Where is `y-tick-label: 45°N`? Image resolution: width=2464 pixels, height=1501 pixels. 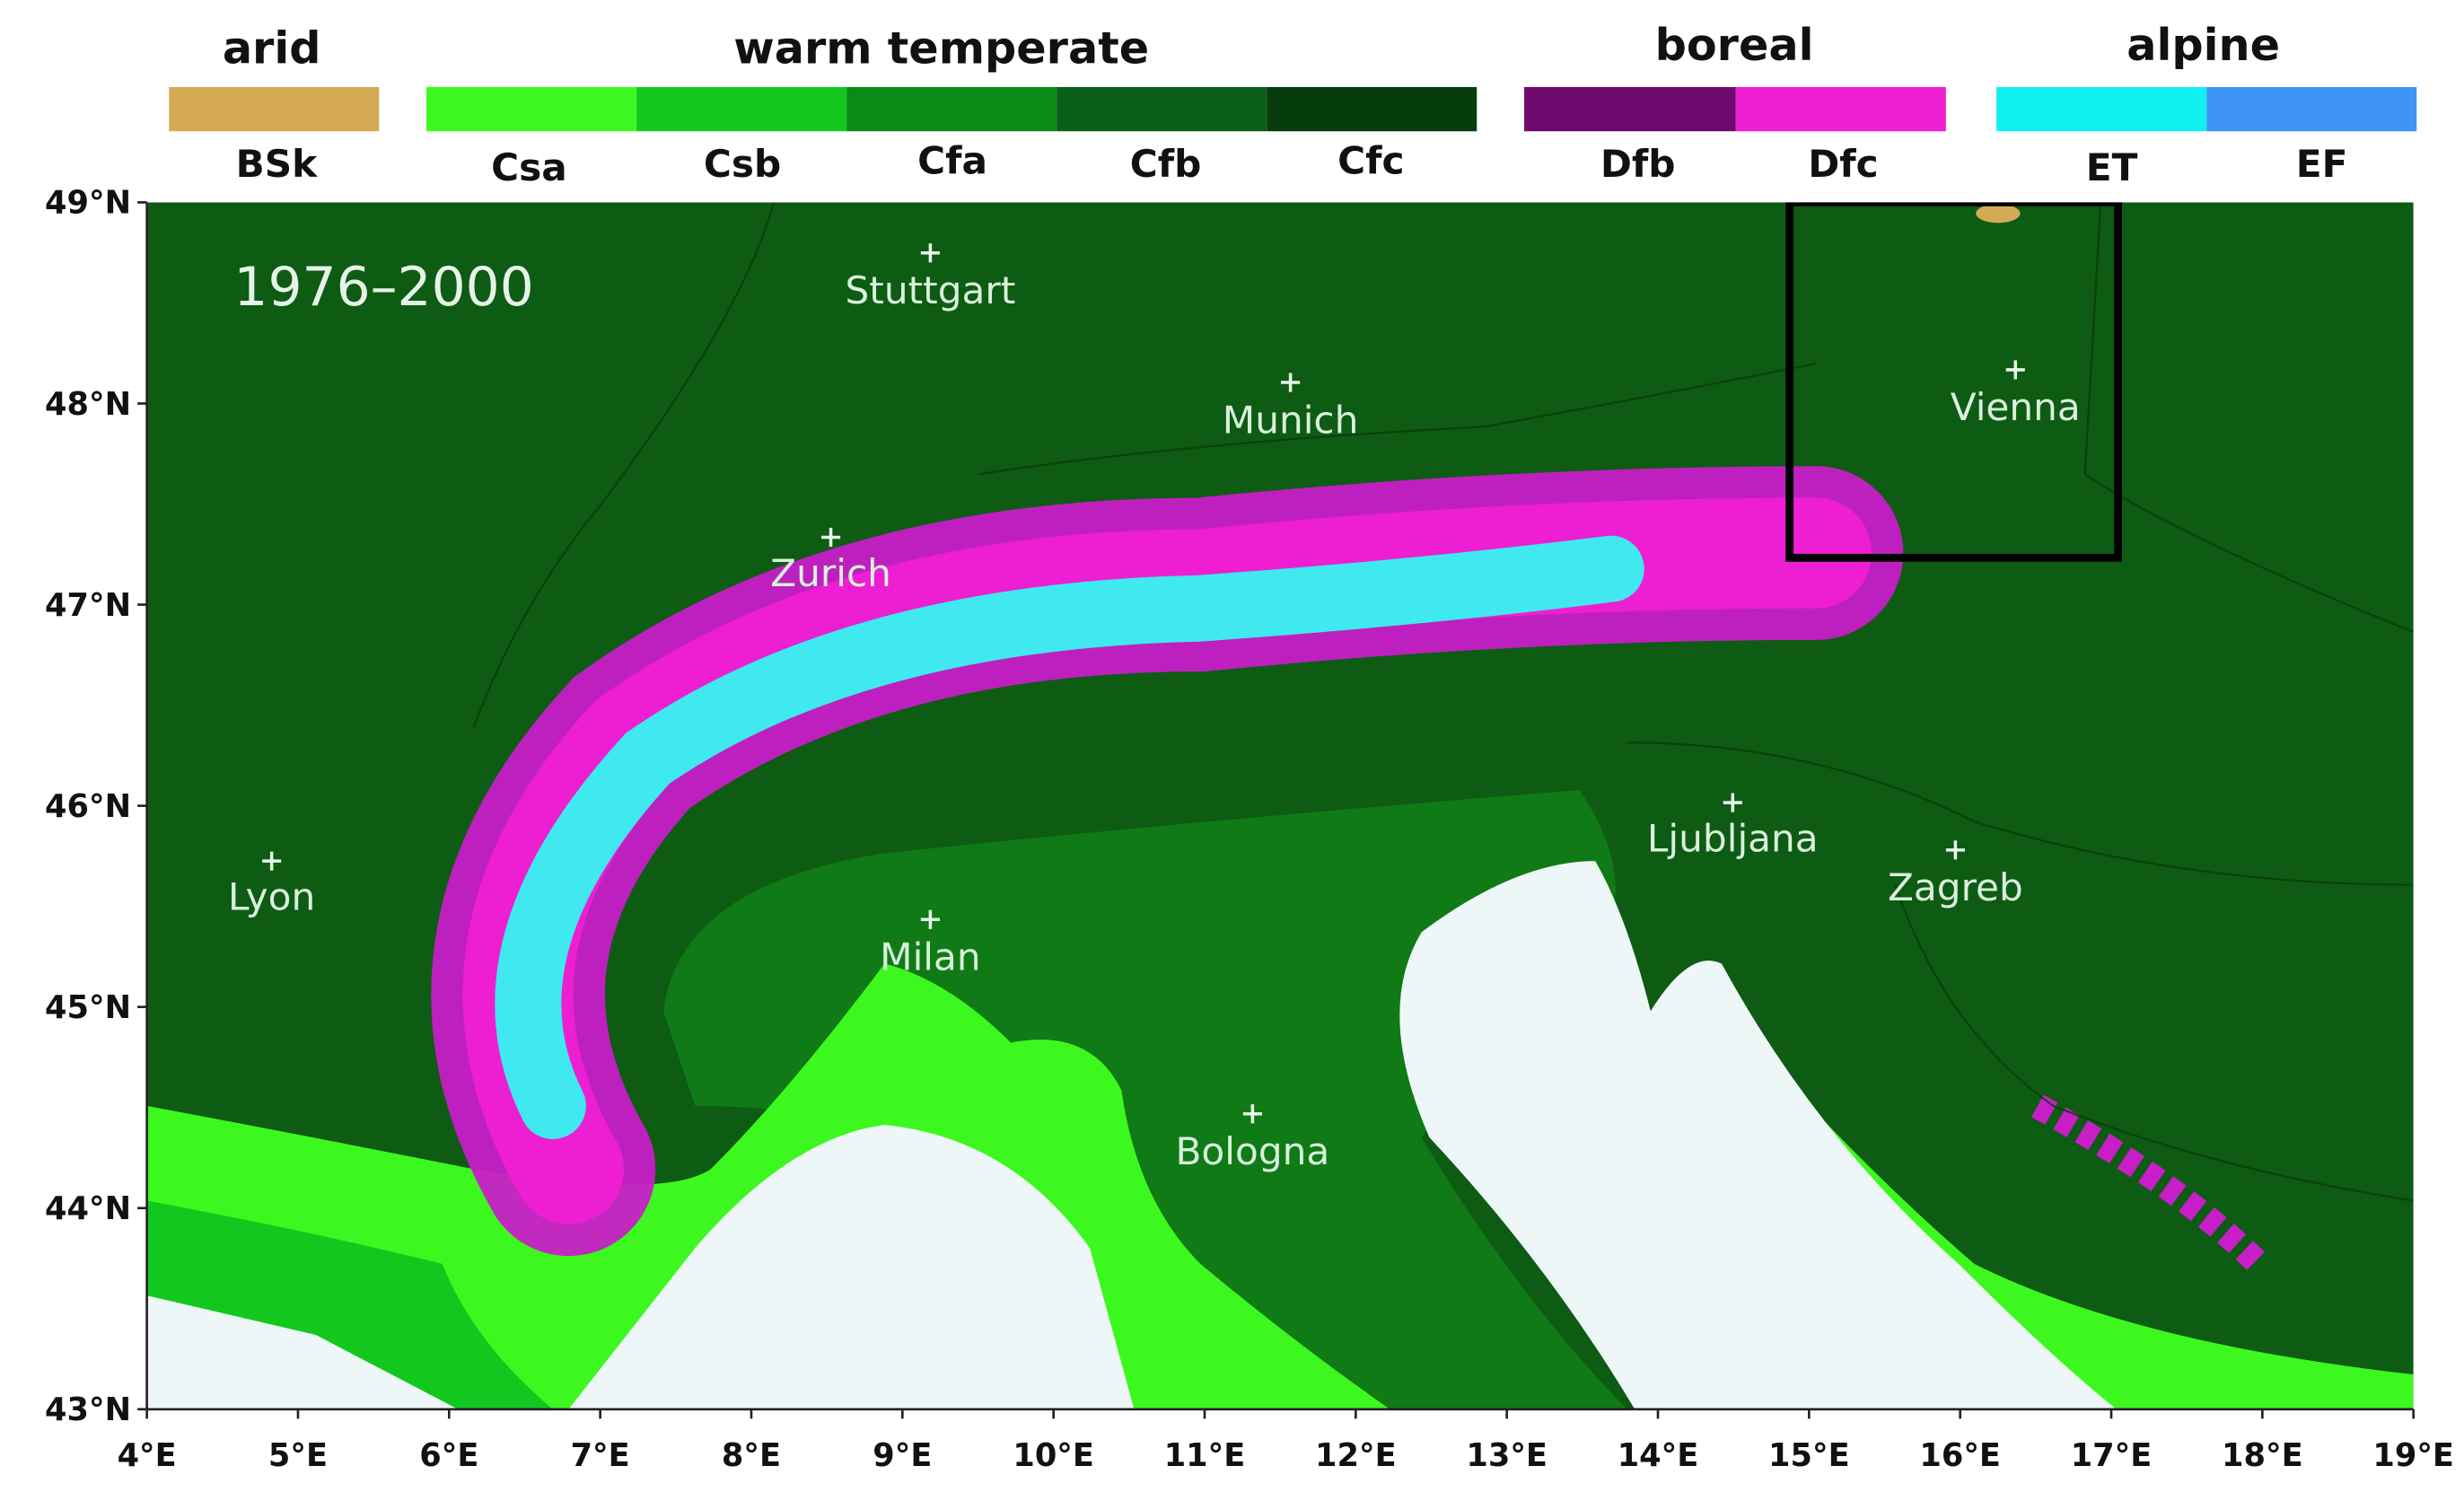 y-tick-label: 45°N is located at coordinates (88, 1007).